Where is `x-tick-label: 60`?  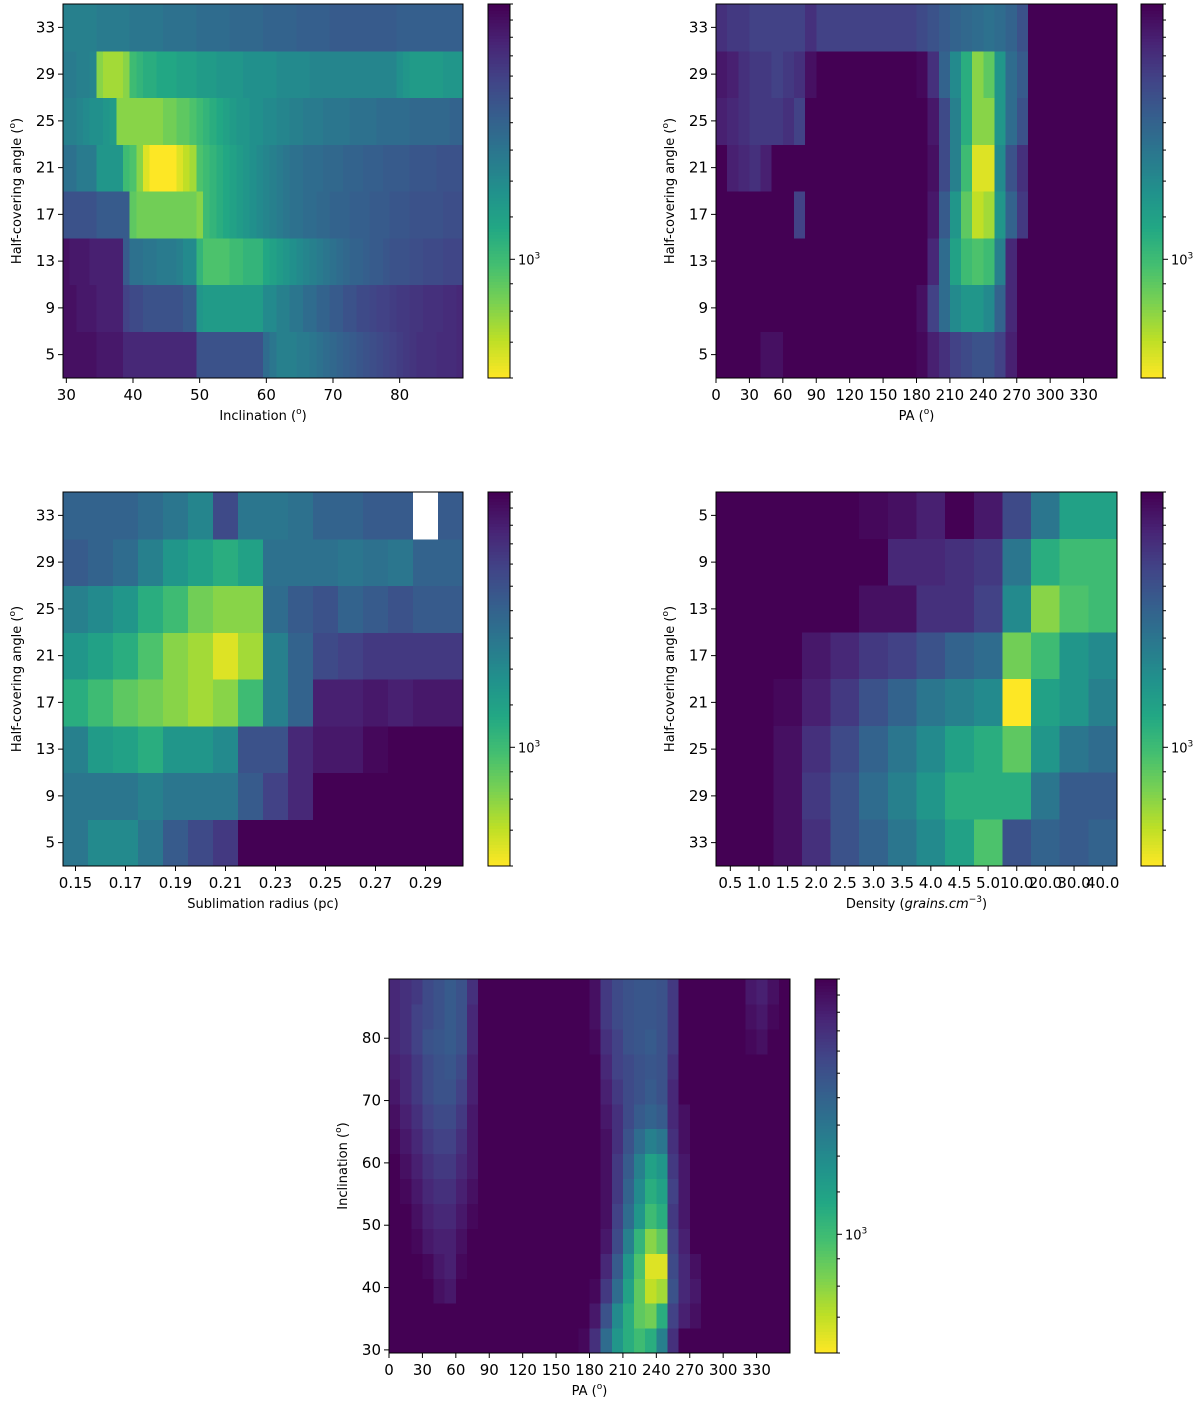
x-tick-label: 60 is located at coordinates (266, 395).